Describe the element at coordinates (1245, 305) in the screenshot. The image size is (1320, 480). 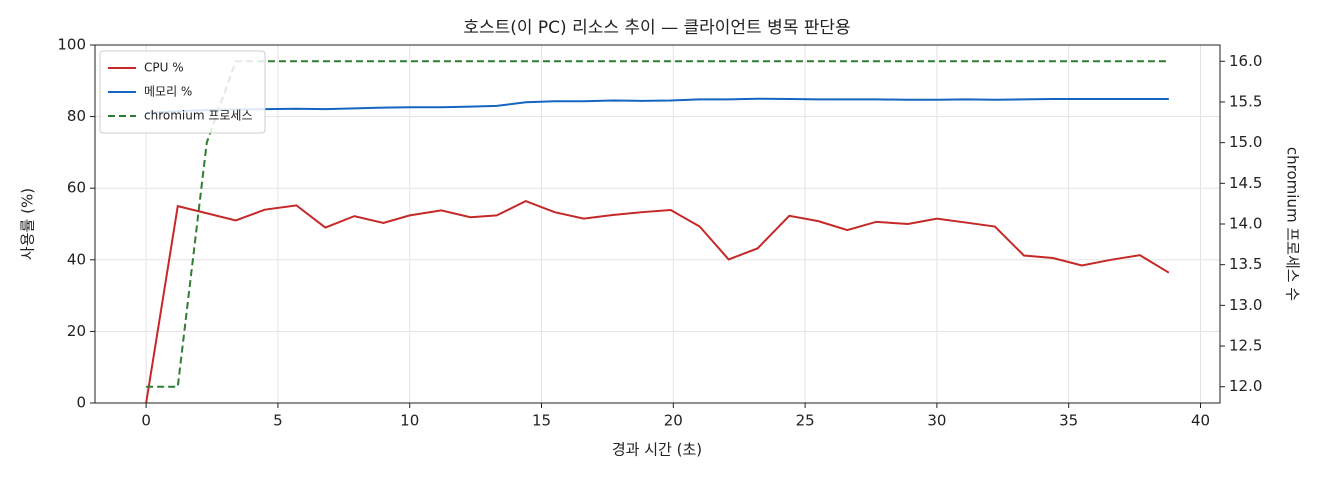
I see `y2-tick-label: 13.0` at that location.